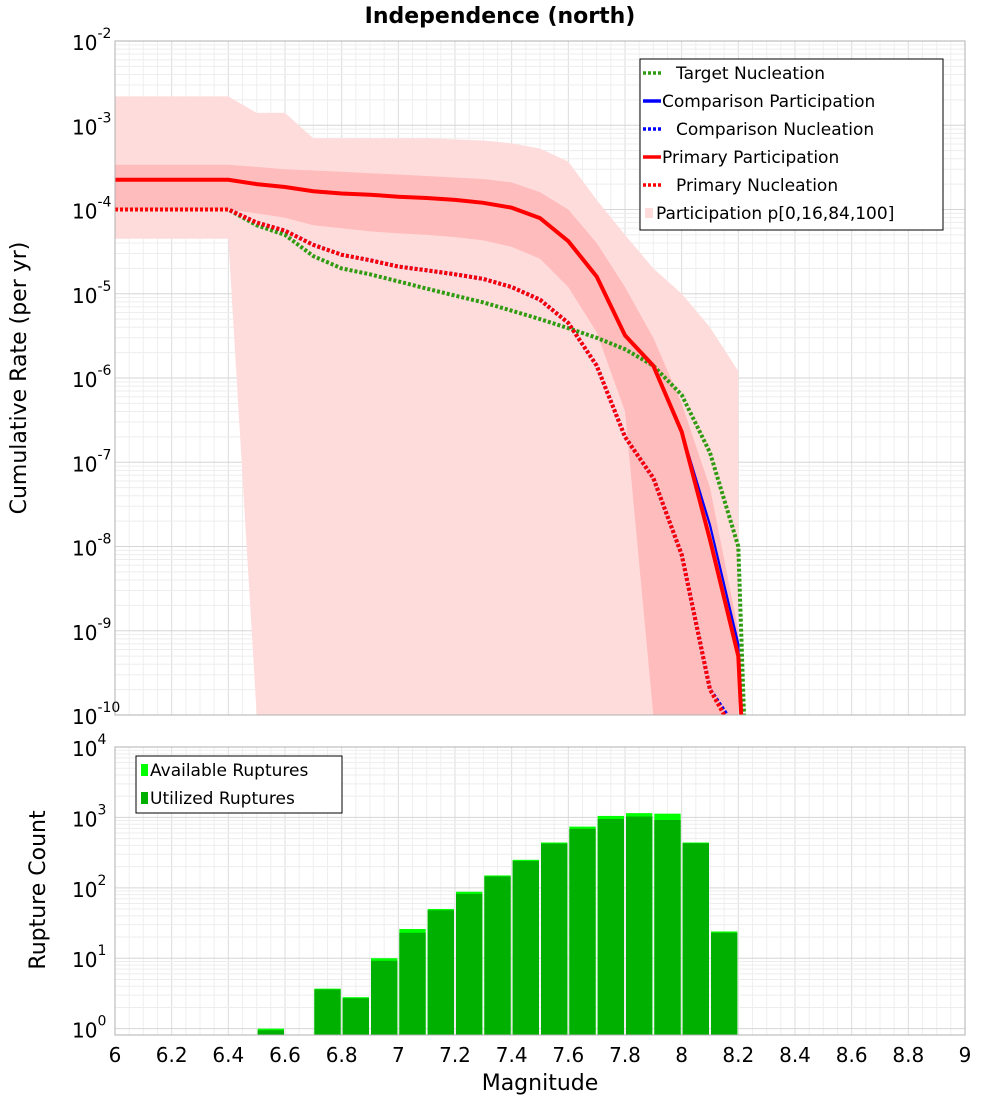 The width and height of the screenshot is (1000, 1100). Describe the element at coordinates (92, 377) in the screenshot. I see `top-y-tick-label: 10⁻⁶` at that location.